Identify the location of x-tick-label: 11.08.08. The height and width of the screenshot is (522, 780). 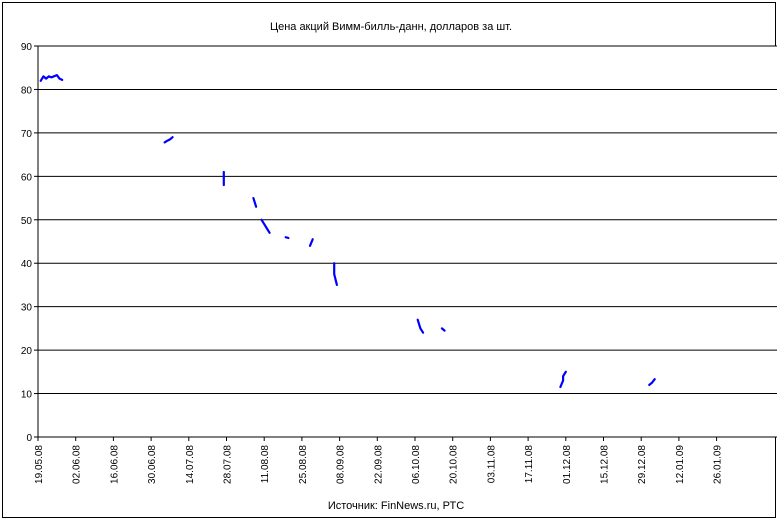
(265, 464).